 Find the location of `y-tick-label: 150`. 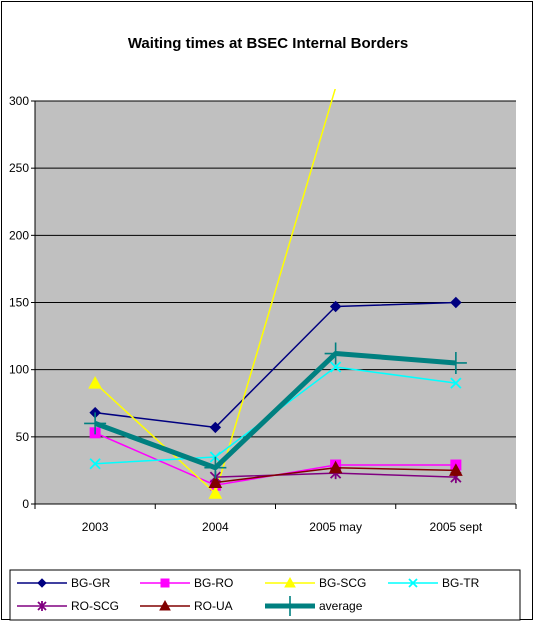

y-tick-label: 150 is located at coordinates (19, 303).